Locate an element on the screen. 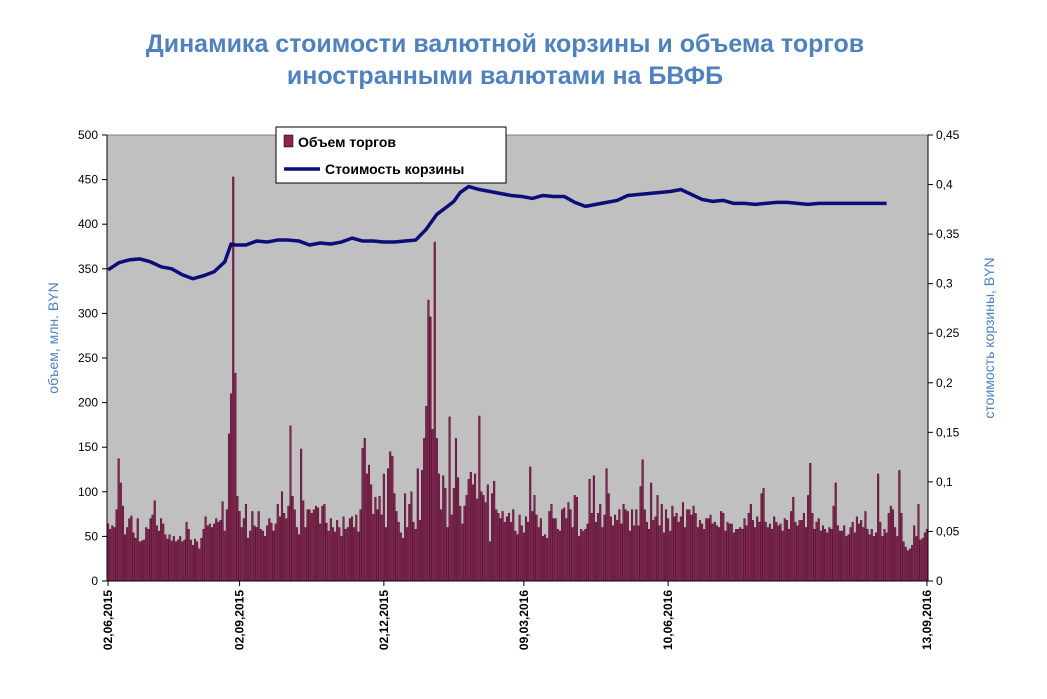  left-tick-label: 500 is located at coordinates (88, 135).